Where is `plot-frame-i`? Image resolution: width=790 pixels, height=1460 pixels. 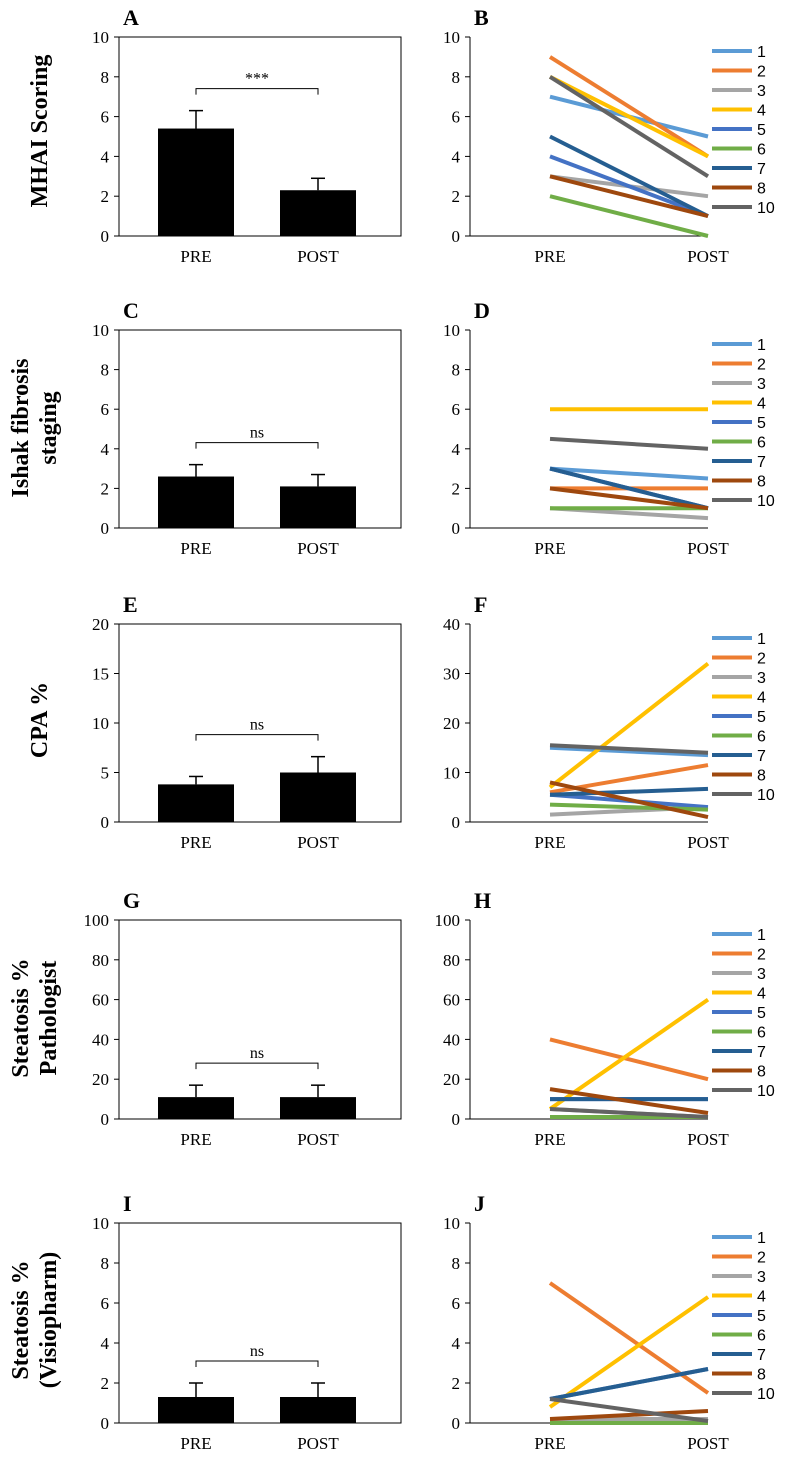 plot-frame-i is located at coordinates (260, 1323).